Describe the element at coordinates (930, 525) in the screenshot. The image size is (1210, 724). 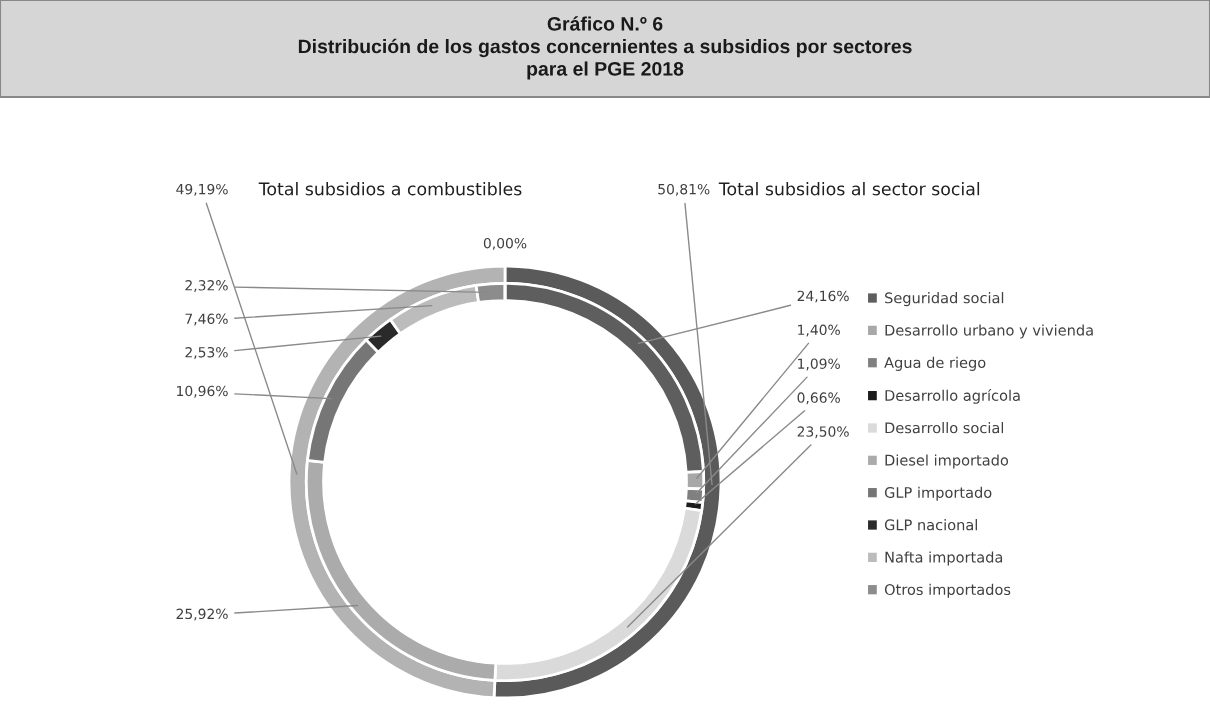
I see `legend-label: GLP nacional` at that location.